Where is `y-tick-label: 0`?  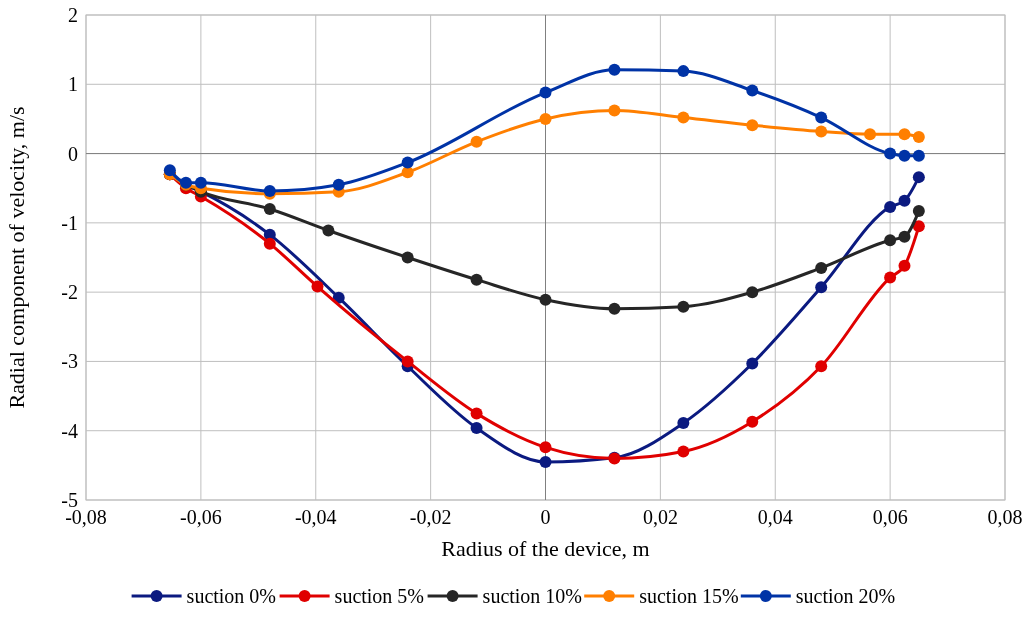 y-tick-label: 0 is located at coordinates (73, 153).